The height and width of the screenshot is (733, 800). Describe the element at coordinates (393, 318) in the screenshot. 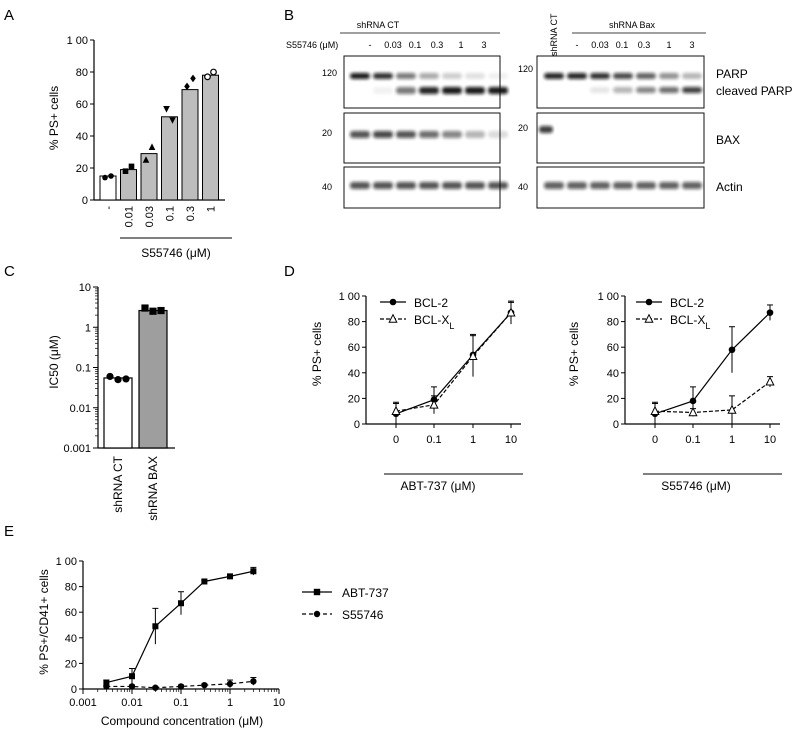

I see `chartD1-legend-marker` at that location.